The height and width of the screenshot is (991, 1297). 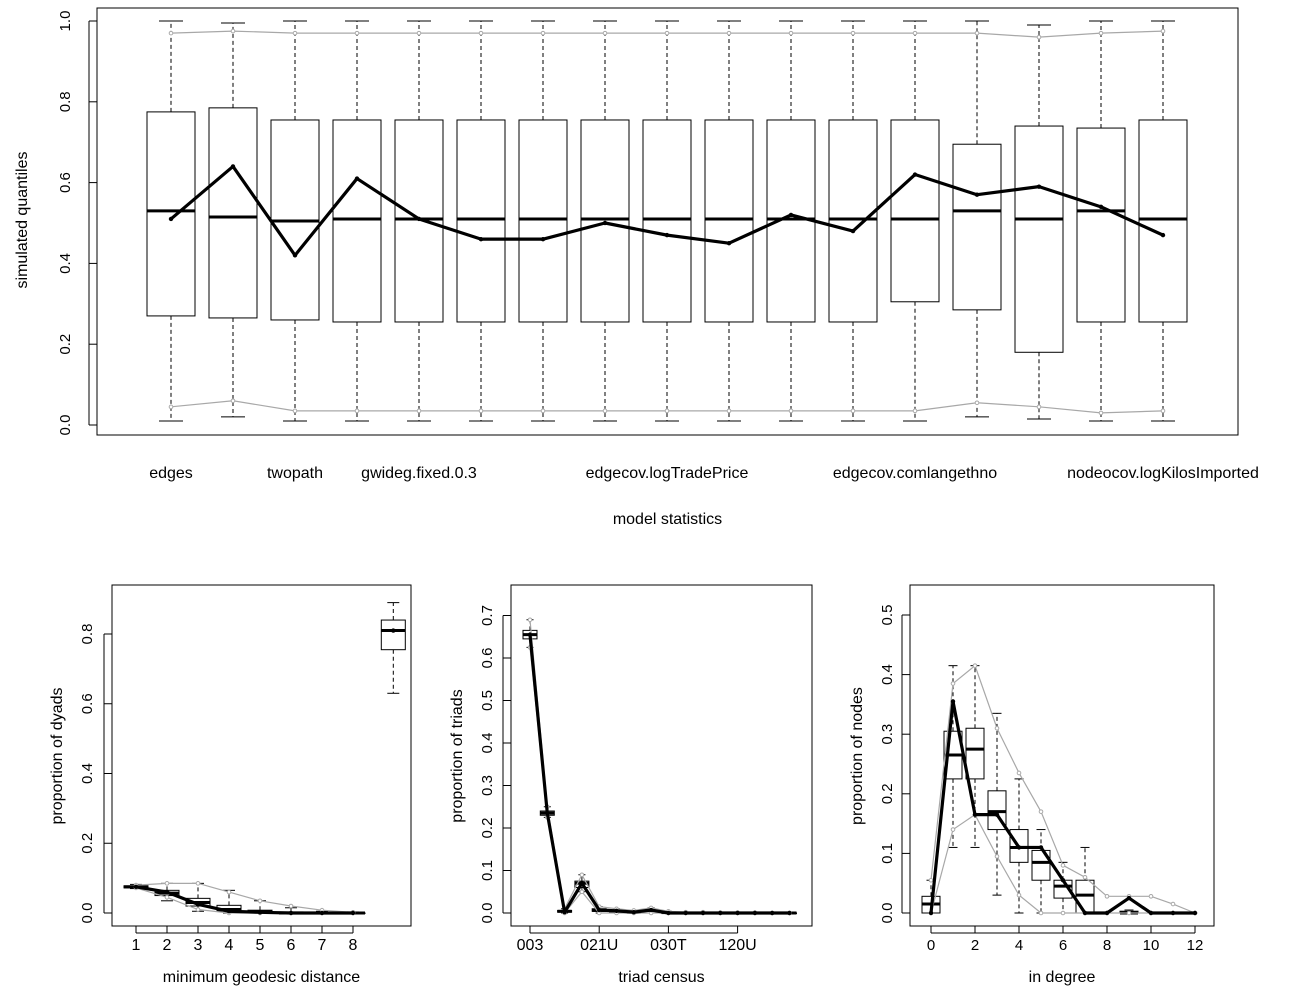 I want to click on chart1-plot-frame, so click(x=261, y=755).